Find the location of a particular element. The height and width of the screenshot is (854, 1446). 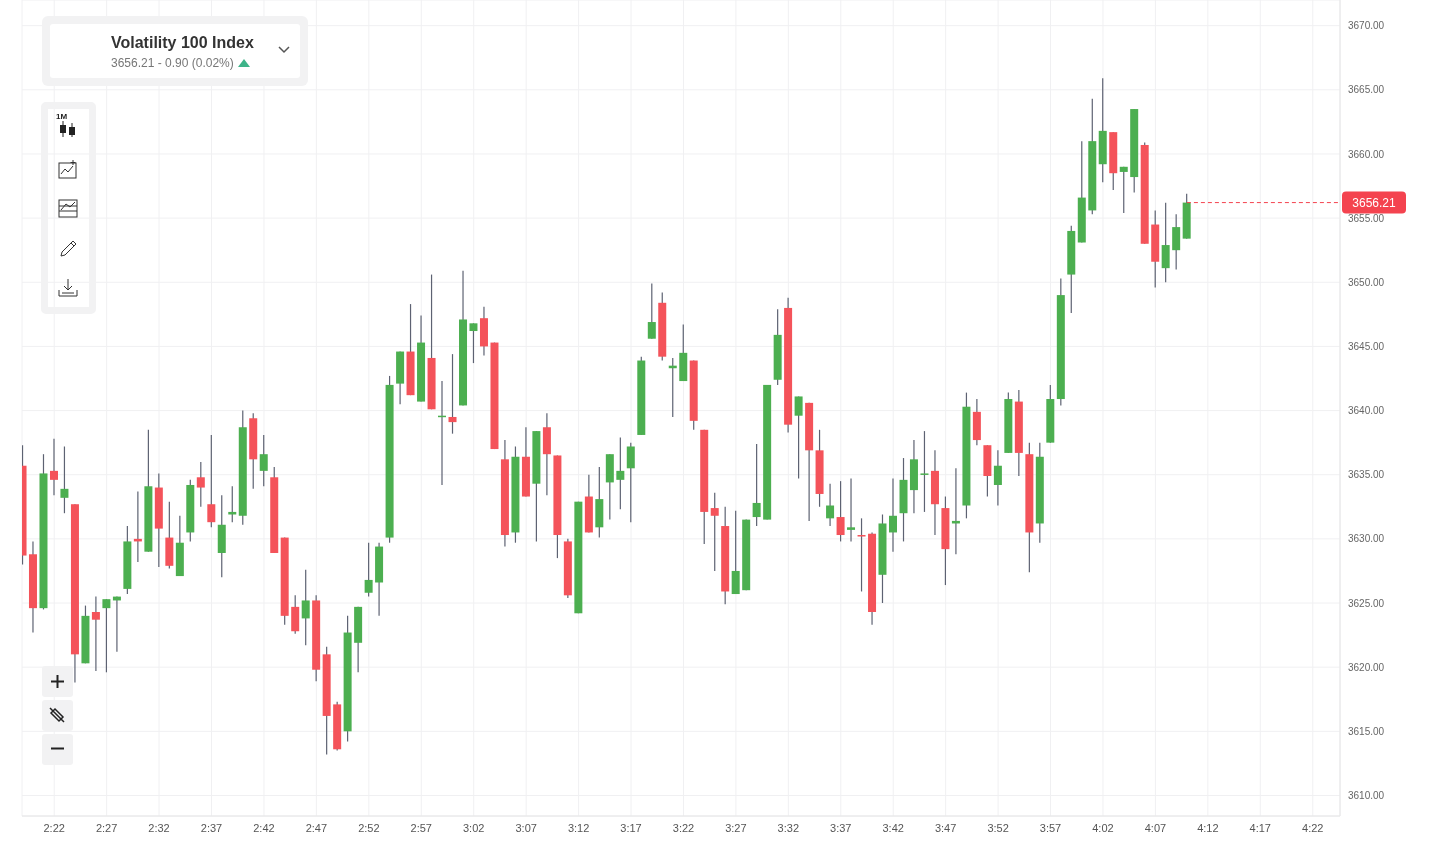

x-tick-label: 2:22 is located at coordinates (54, 827).